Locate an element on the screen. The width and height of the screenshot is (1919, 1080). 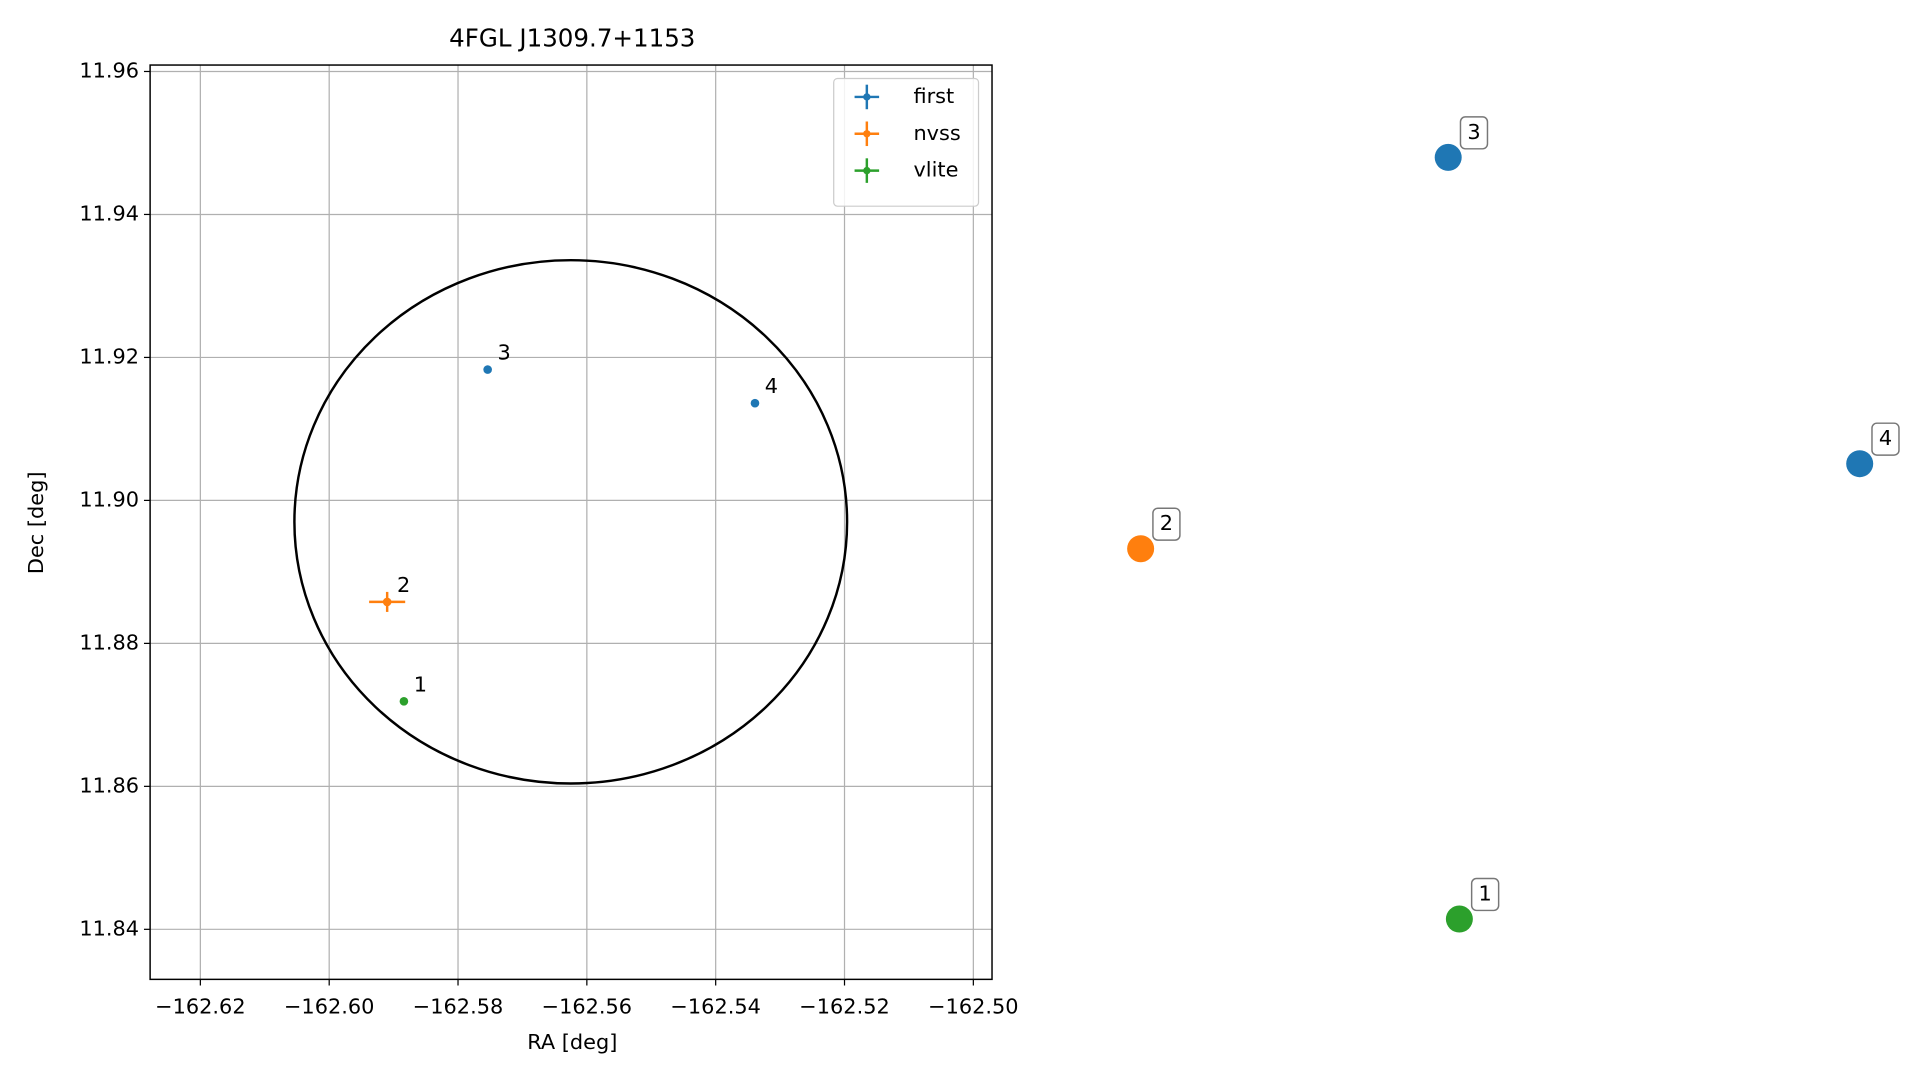
legend-label: nvss is located at coordinates (936, 133).